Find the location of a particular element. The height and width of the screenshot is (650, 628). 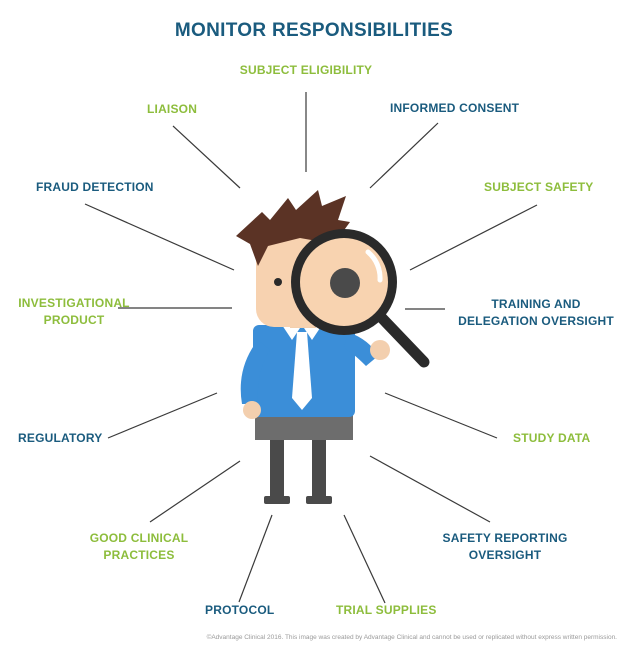

line-liaison is located at coordinates (206, 157).